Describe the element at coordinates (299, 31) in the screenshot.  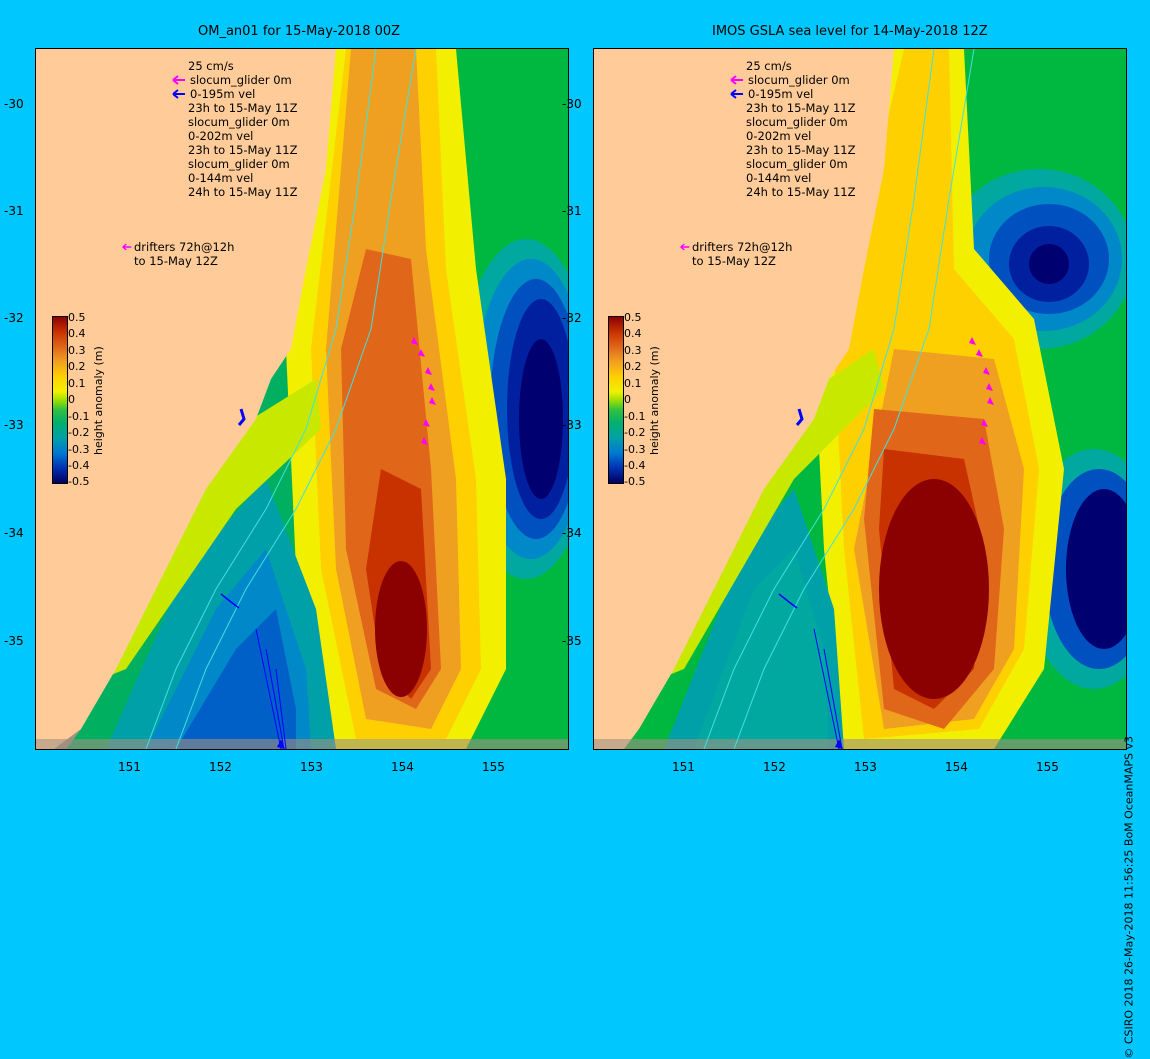
I see `left-panel-title: OM_an01 for 15-May-2018 00Z` at that location.